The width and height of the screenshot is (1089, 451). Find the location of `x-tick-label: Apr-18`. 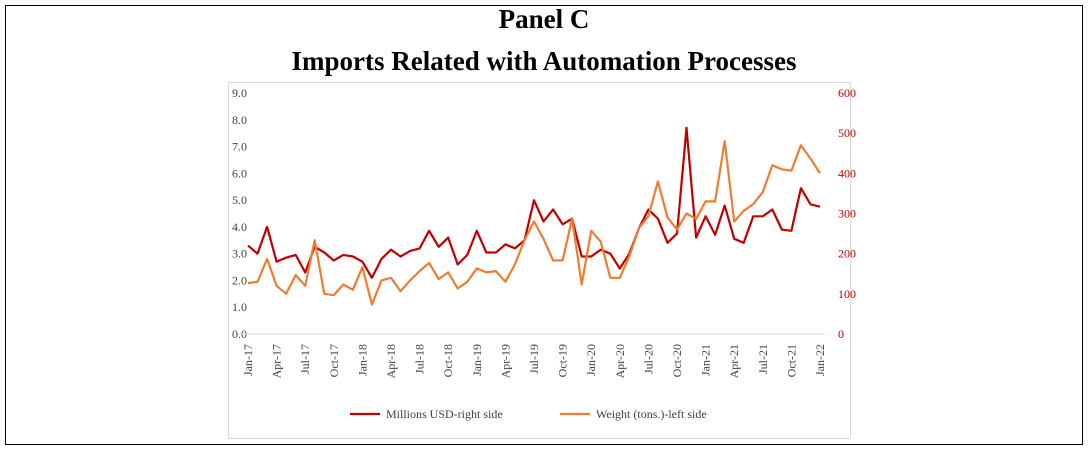

x-tick-label: Apr-18 is located at coordinates (391, 361).